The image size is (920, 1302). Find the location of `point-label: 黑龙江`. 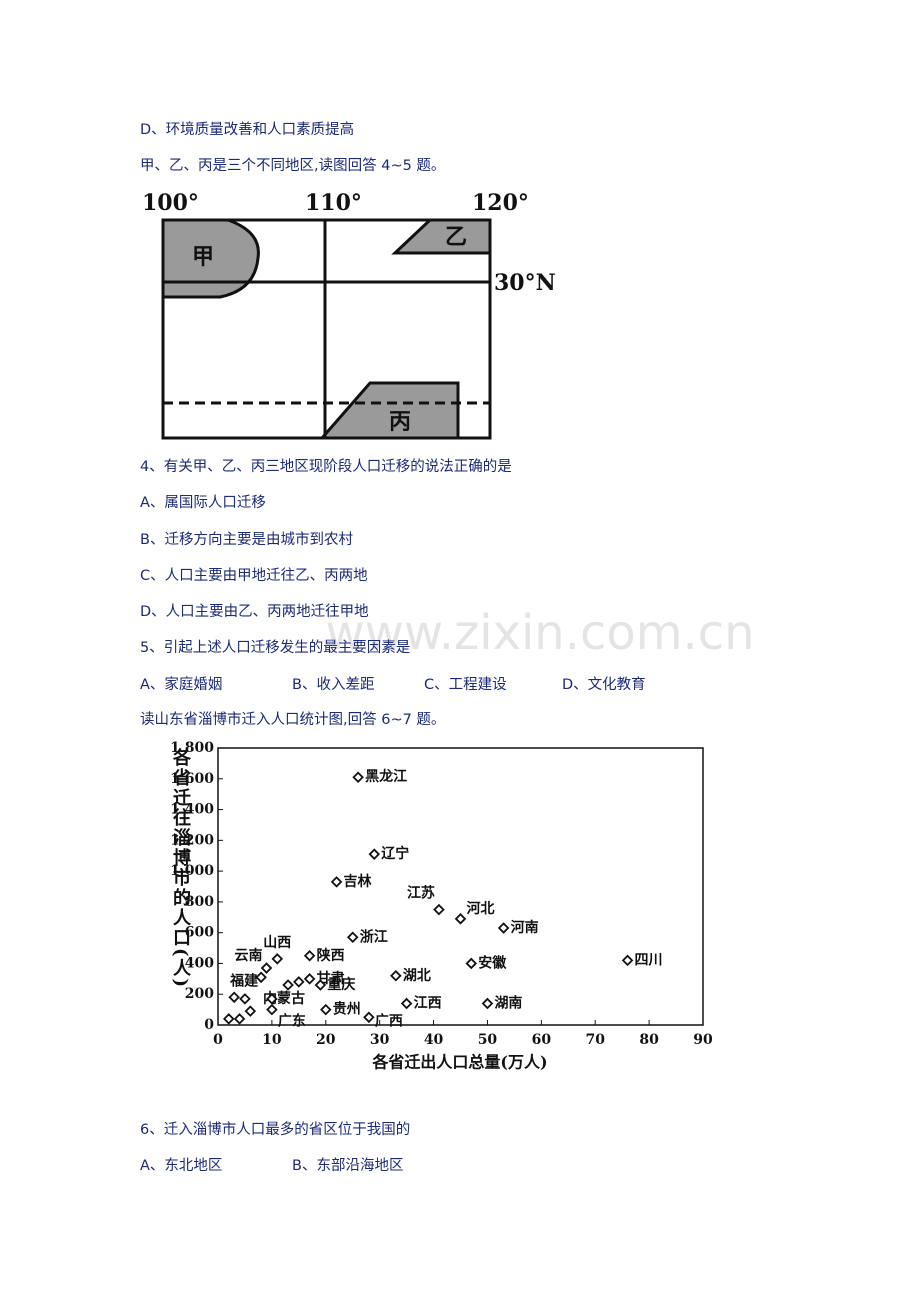

point-label: 黑龙江 is located at coordinates (386, 776).